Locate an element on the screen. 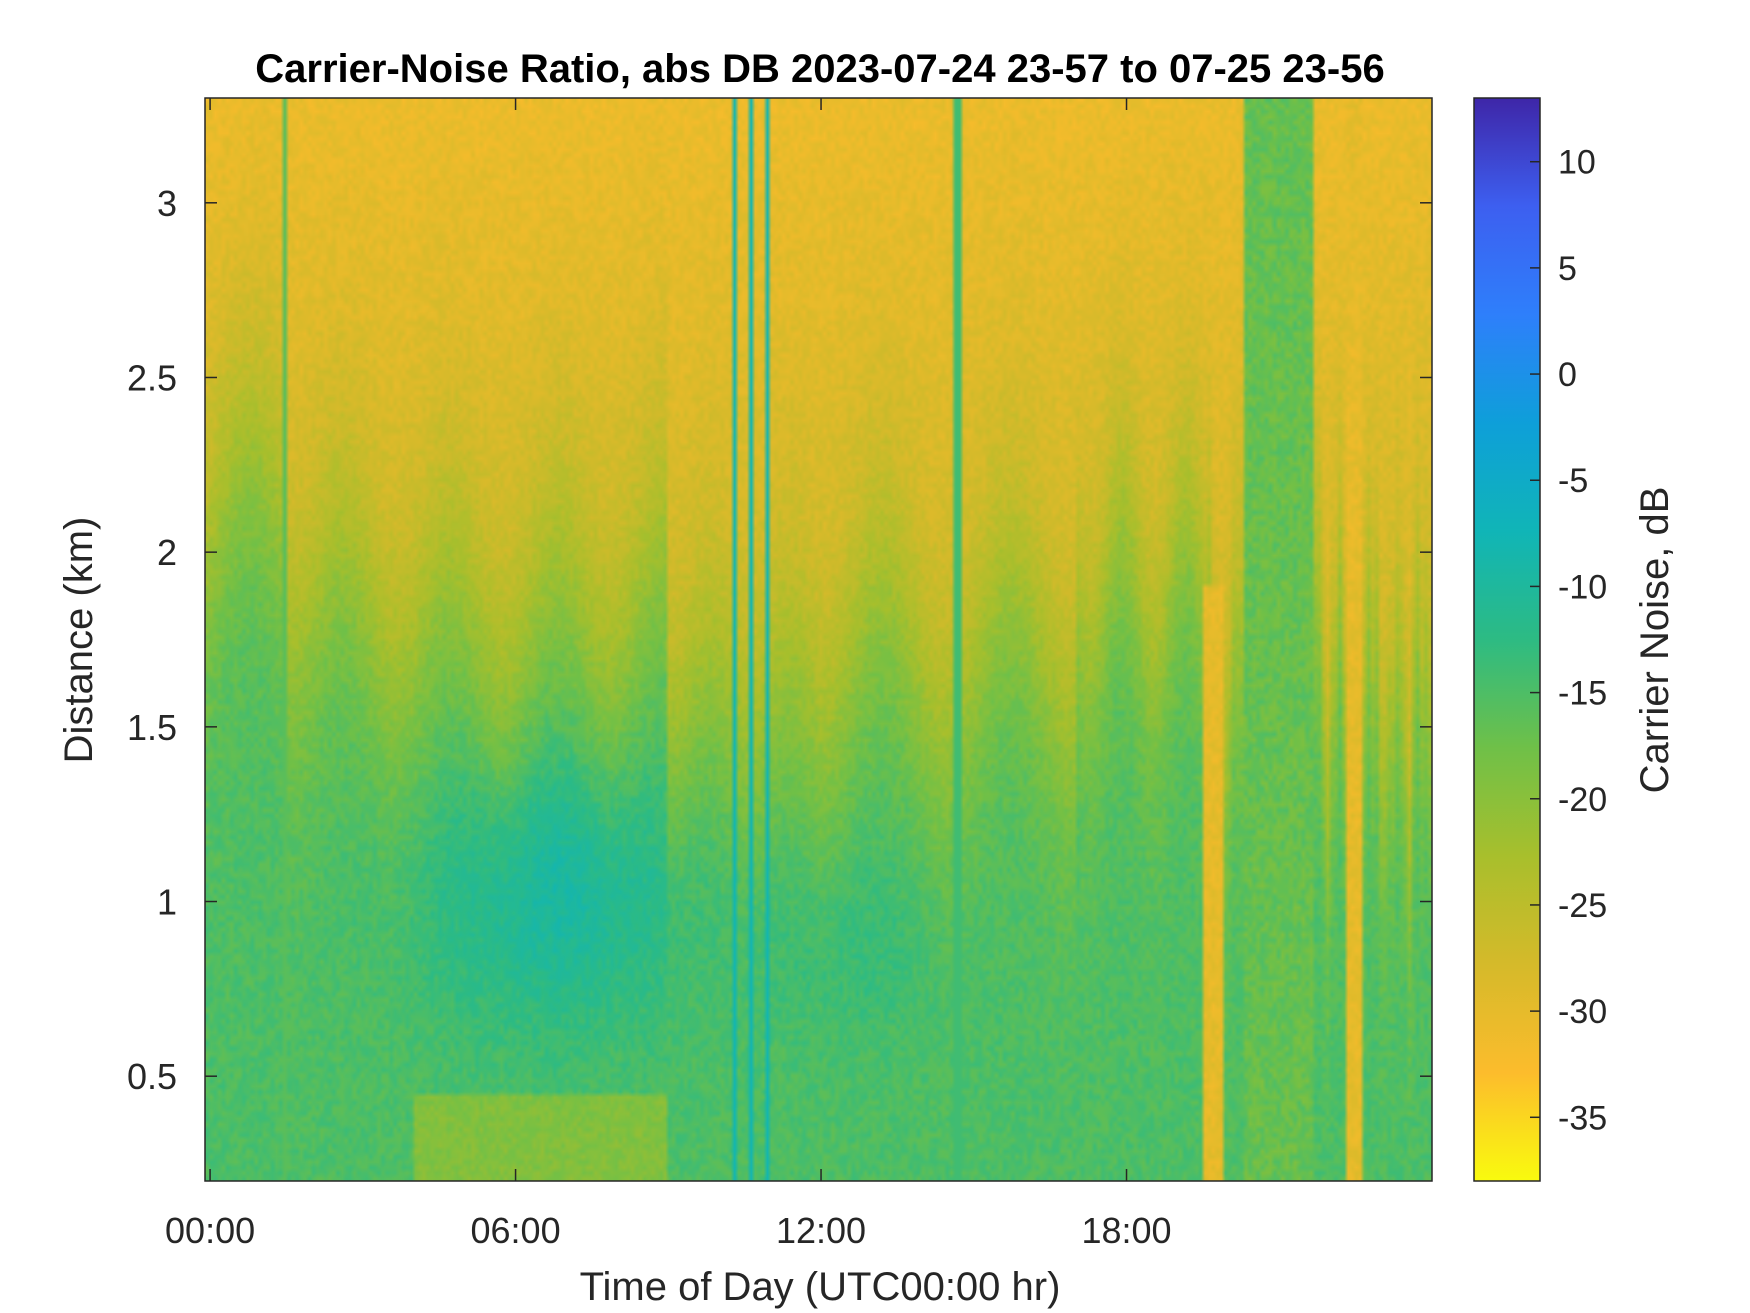 The height and width of the screenshot is (1313, 1750). colorbar-label: Carrier Noise, dB is located at coordinates (1655, 640).